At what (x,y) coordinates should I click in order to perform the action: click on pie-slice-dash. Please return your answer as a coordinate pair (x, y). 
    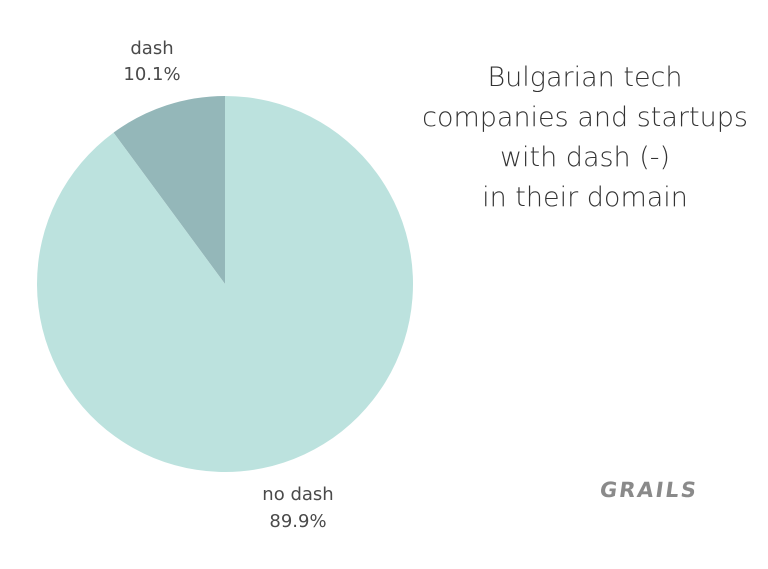
    Looking at the image, I should click on (169, 190).